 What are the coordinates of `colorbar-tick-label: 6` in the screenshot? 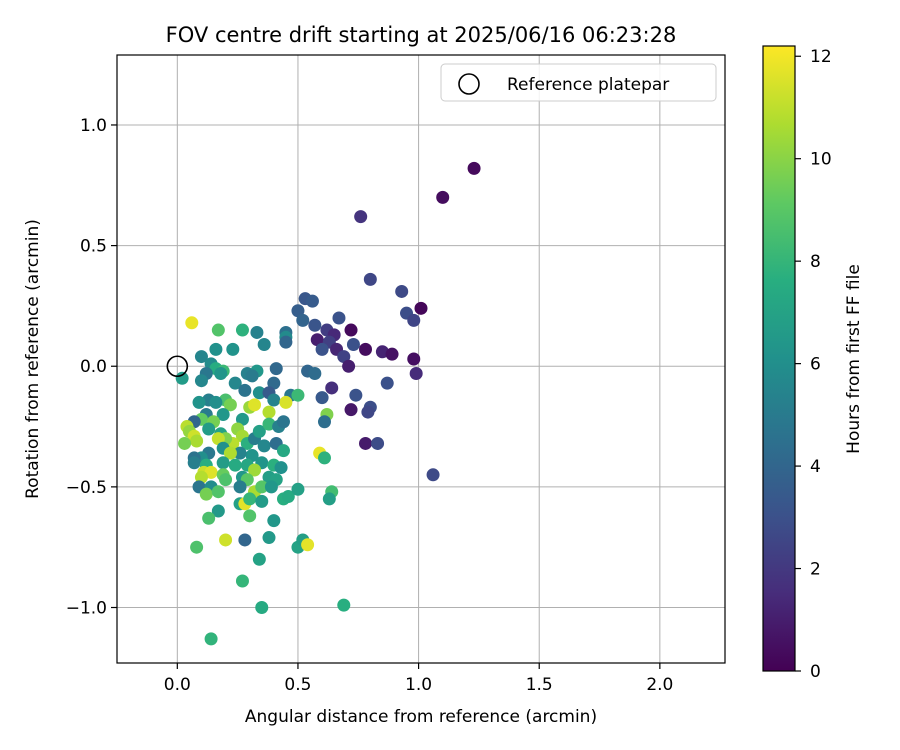 It's located at (815, 365).